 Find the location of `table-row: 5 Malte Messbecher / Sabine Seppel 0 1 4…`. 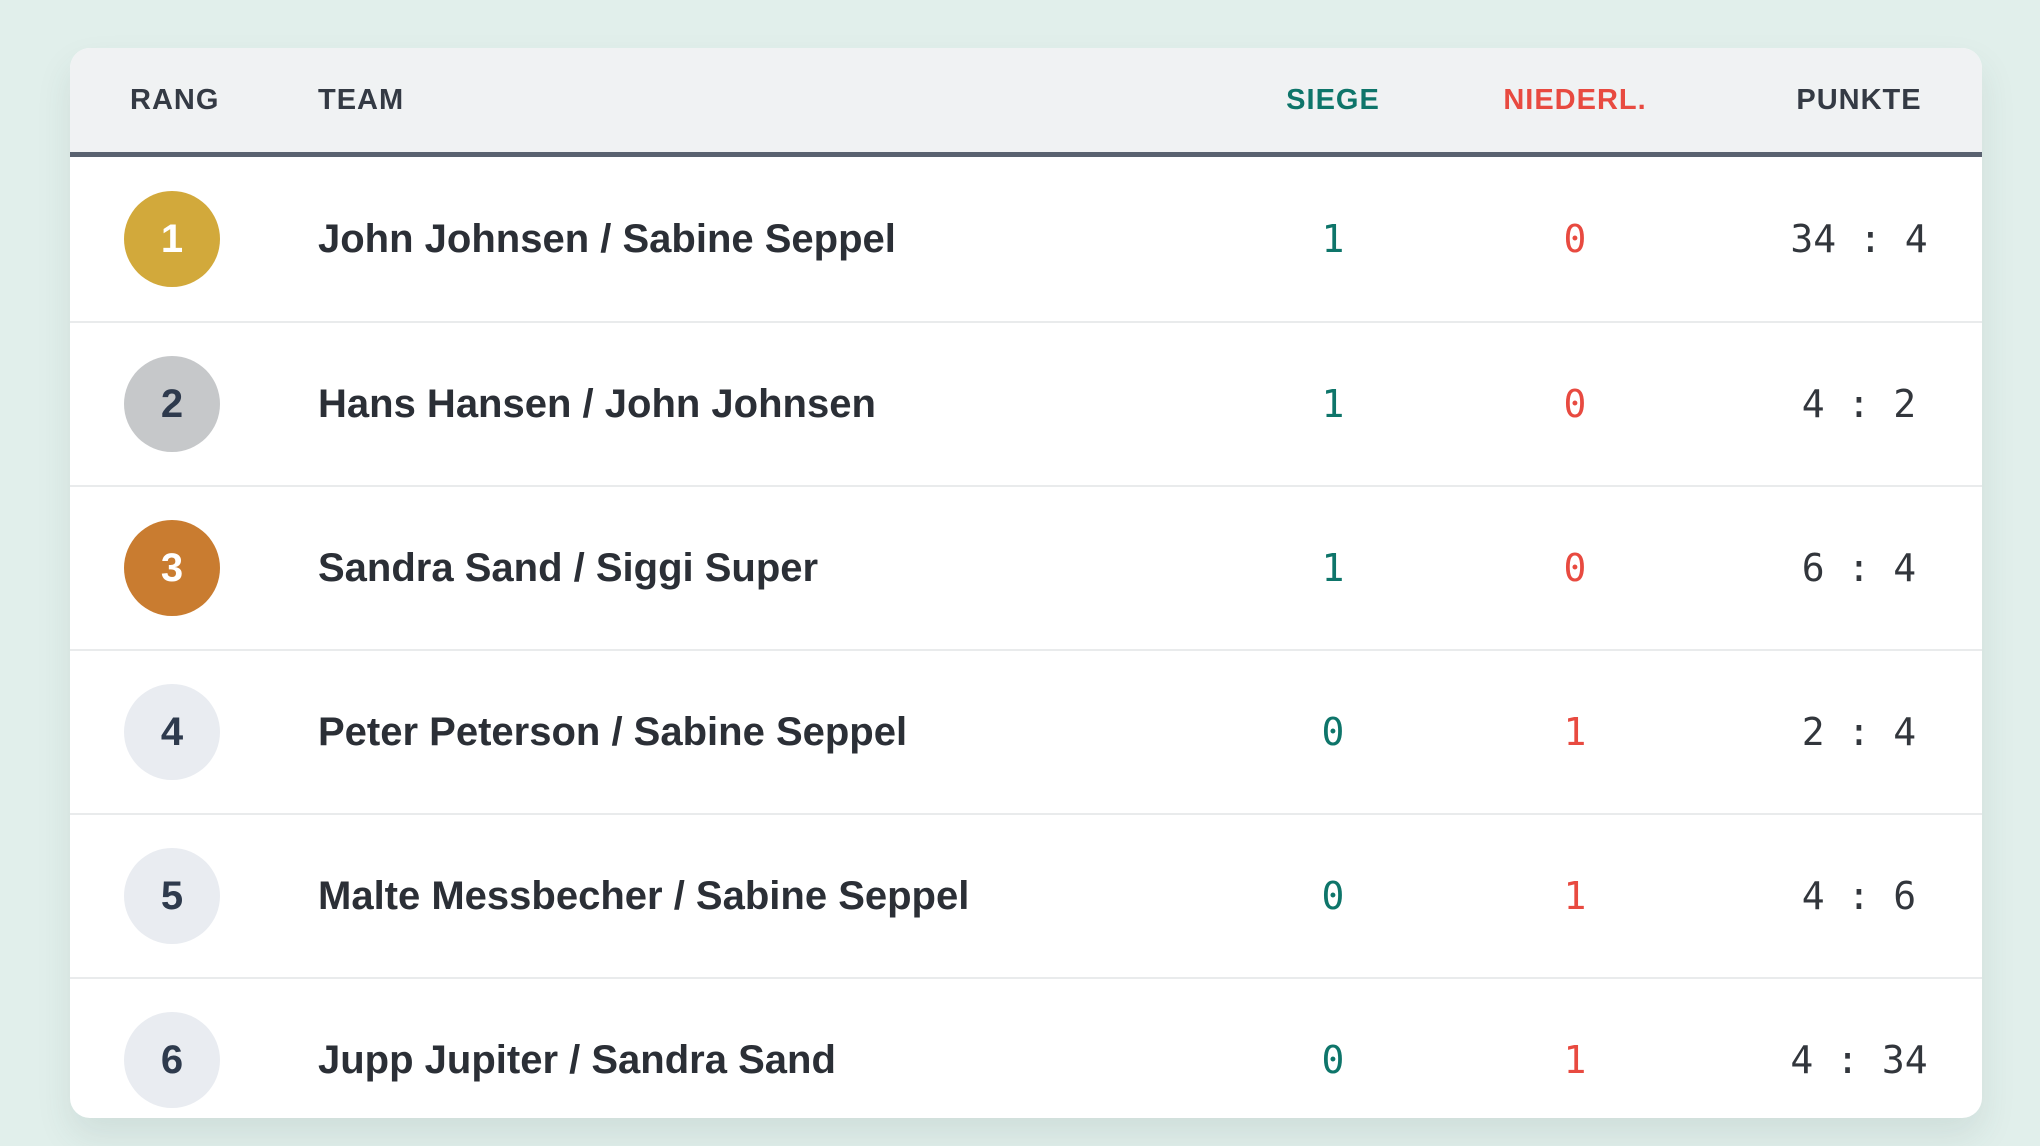

table-row: 5 Malte Messbecher / Sabine Seppel 0 1 4… is located at coordinates (1026, 895).